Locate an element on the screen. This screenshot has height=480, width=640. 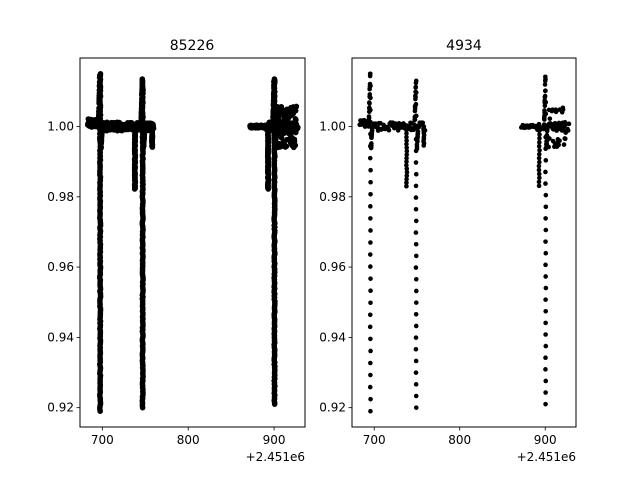
x-tick-label: 800 is located at coordinates (188, 440).